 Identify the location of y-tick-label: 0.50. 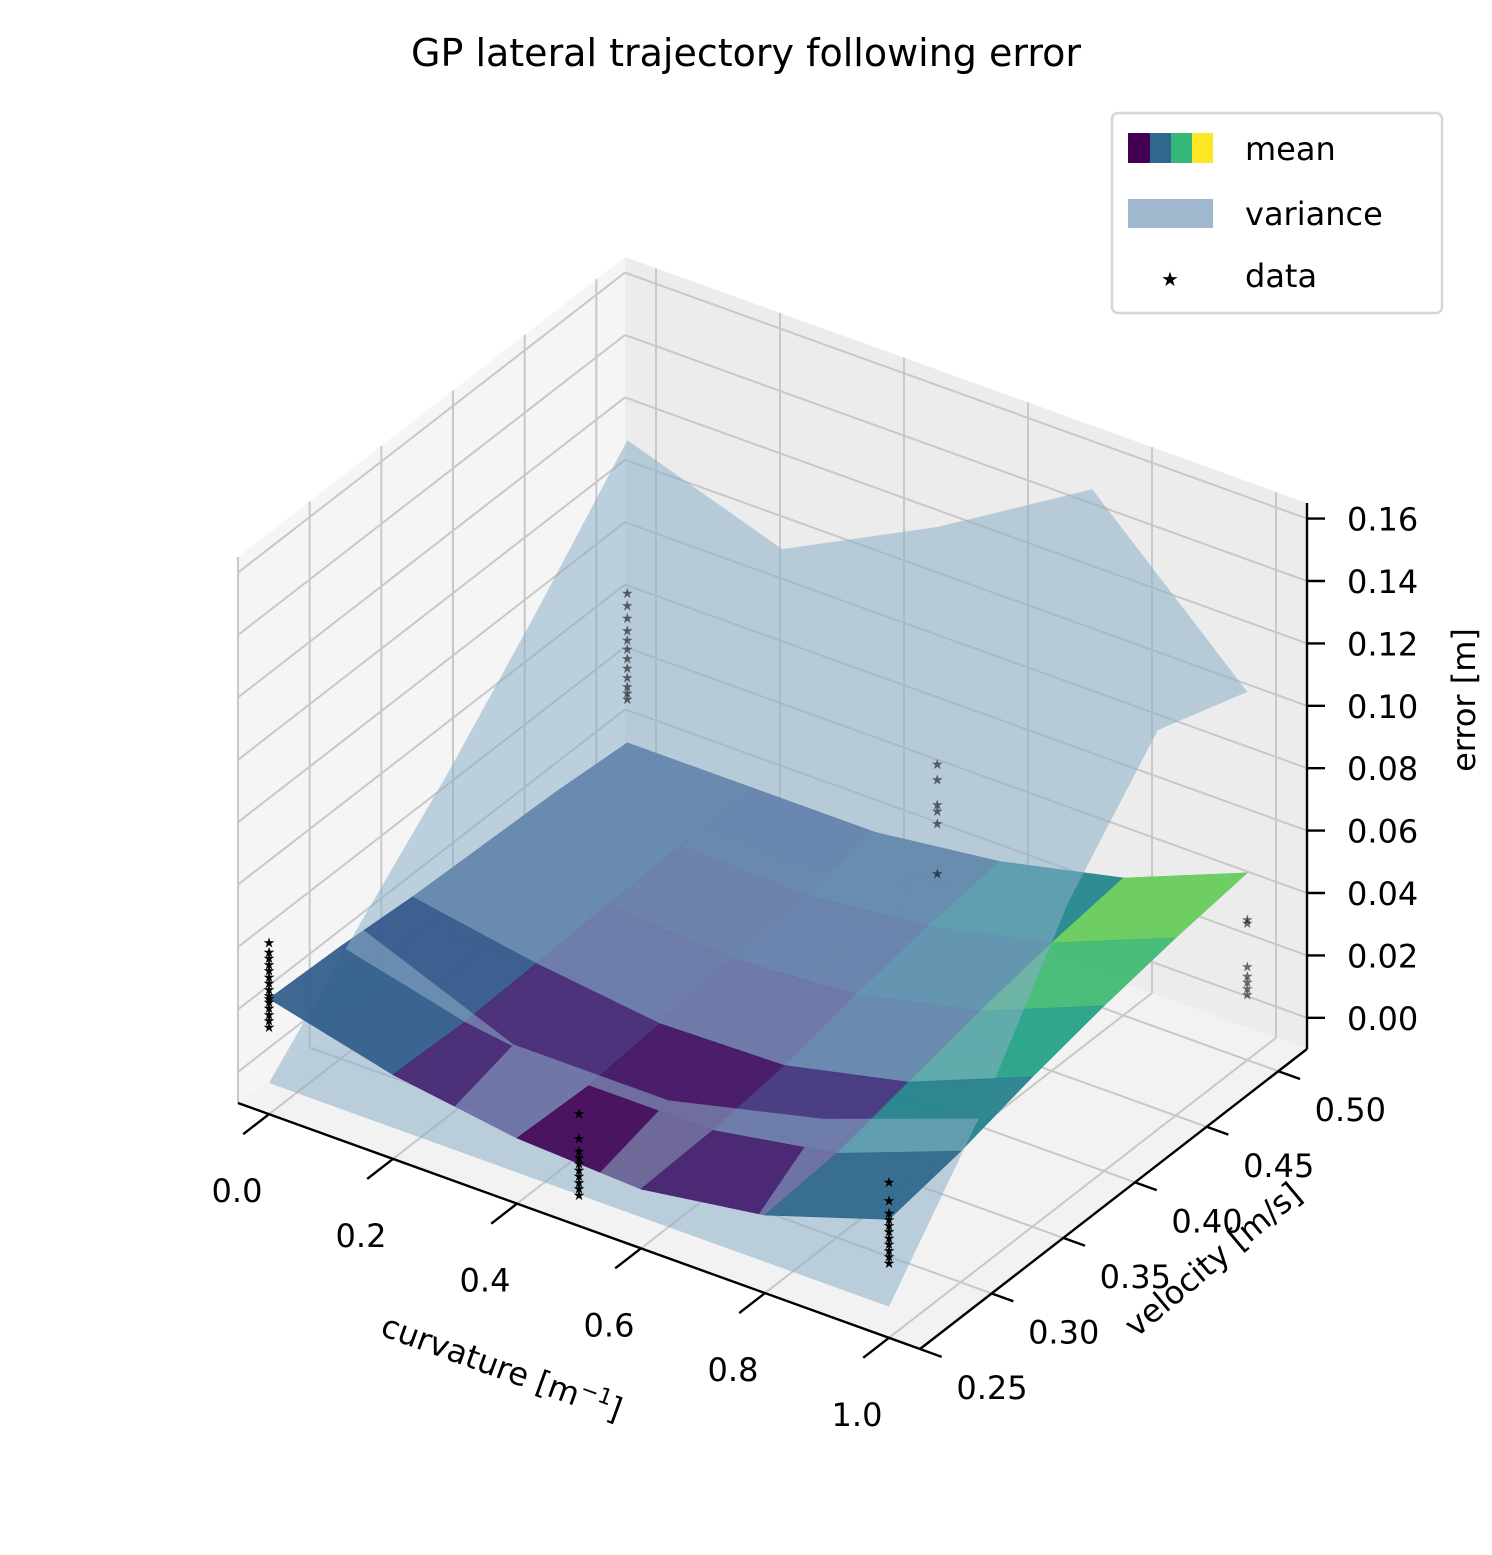
(1350, 1110).